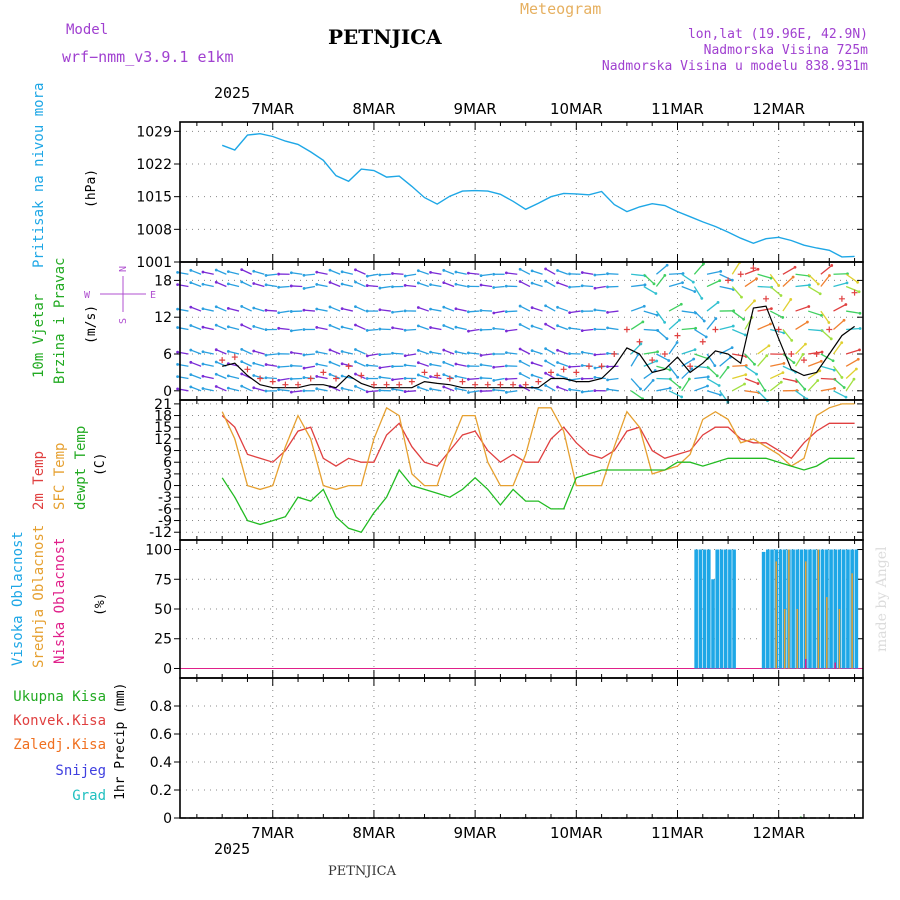 The image size is (900, 900). What do you see at coordinates (538, 441) in the screenshot?
I see `temp2m-line` at bounding box center [538, 441].